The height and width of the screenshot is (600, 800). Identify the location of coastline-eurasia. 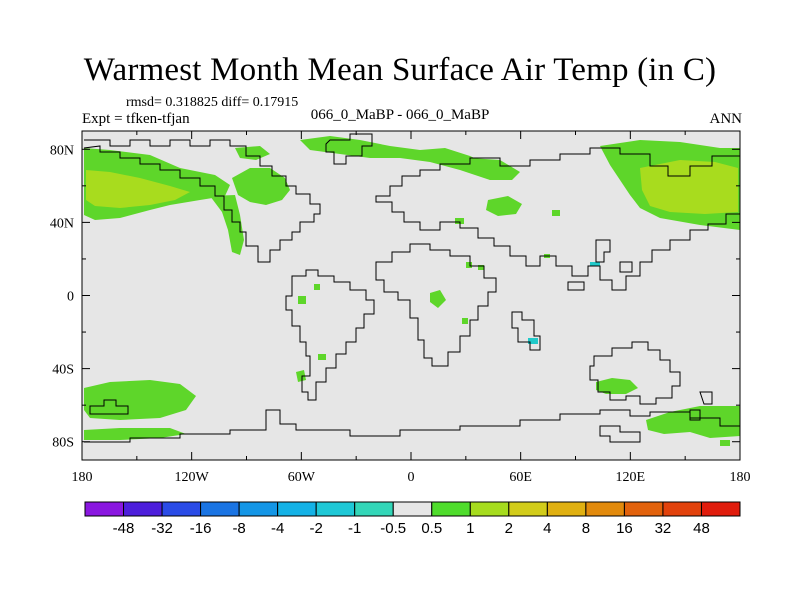
(558, 219).